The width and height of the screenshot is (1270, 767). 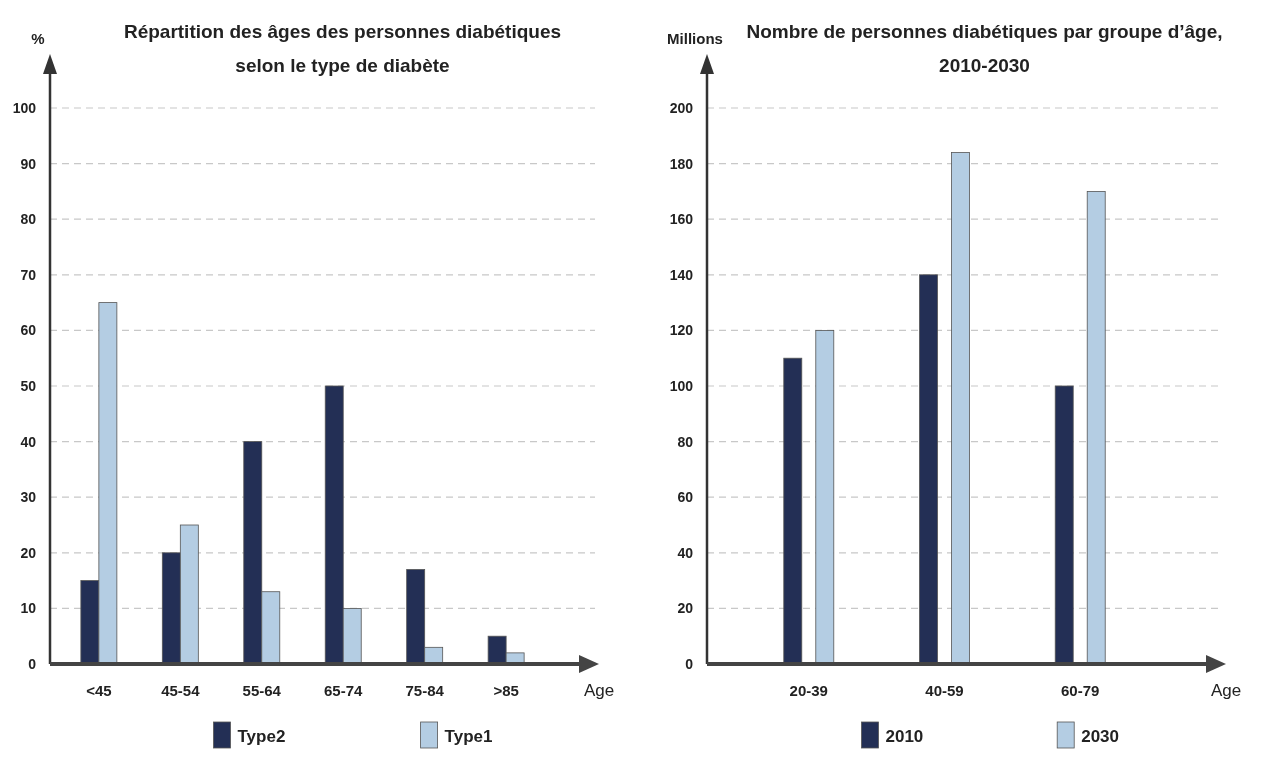 I want to click on y-tick-label: 160, so click(x=681, y=219).